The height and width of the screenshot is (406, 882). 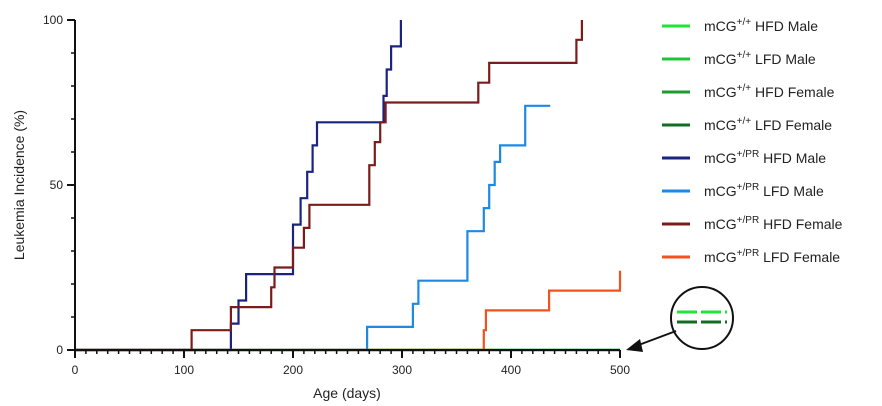 What do you see at coordinates (769, 91) in the screenshot?
I see `legend-entry: mCG+/+ HFD Female` at bounding box center [769, 91].